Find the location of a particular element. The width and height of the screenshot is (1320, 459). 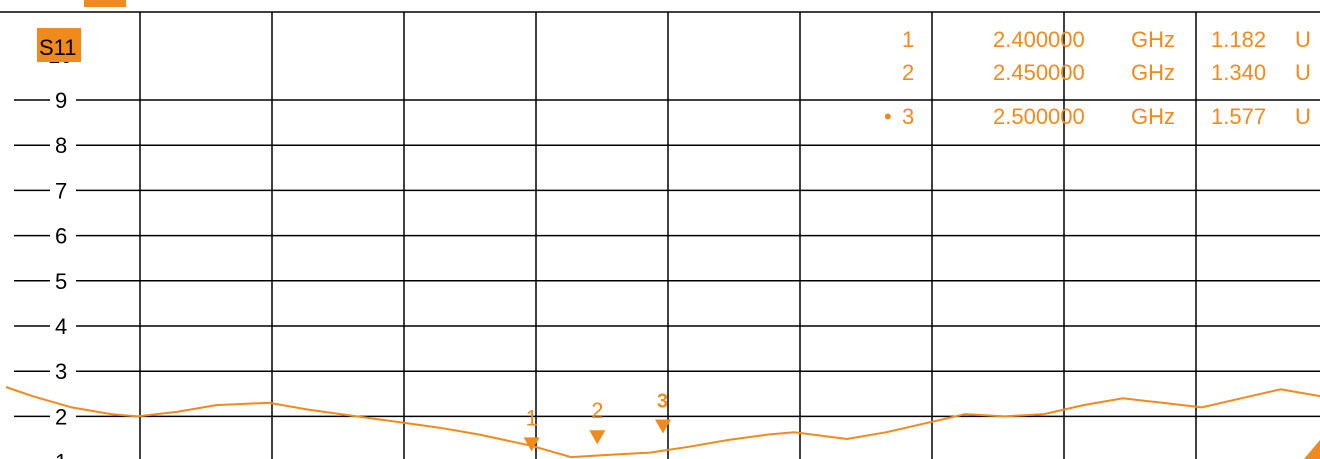

y-tick-label-6: 6 is located at coordinates (61, 236).